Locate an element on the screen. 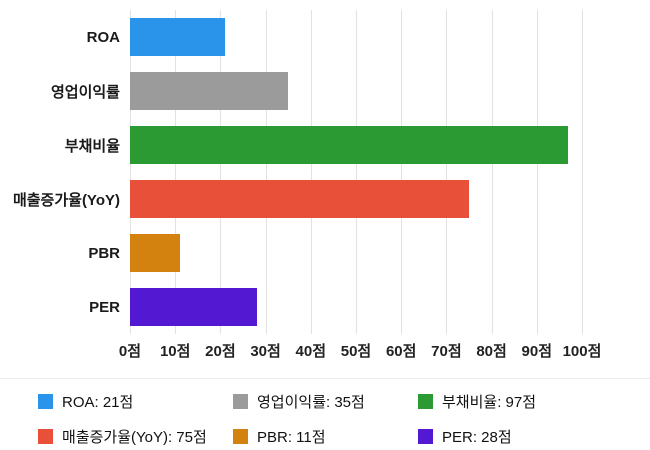 Image resolution: width=650 pixels, height=450 pixels. category-label: PER is located at coordinates (104, 307).